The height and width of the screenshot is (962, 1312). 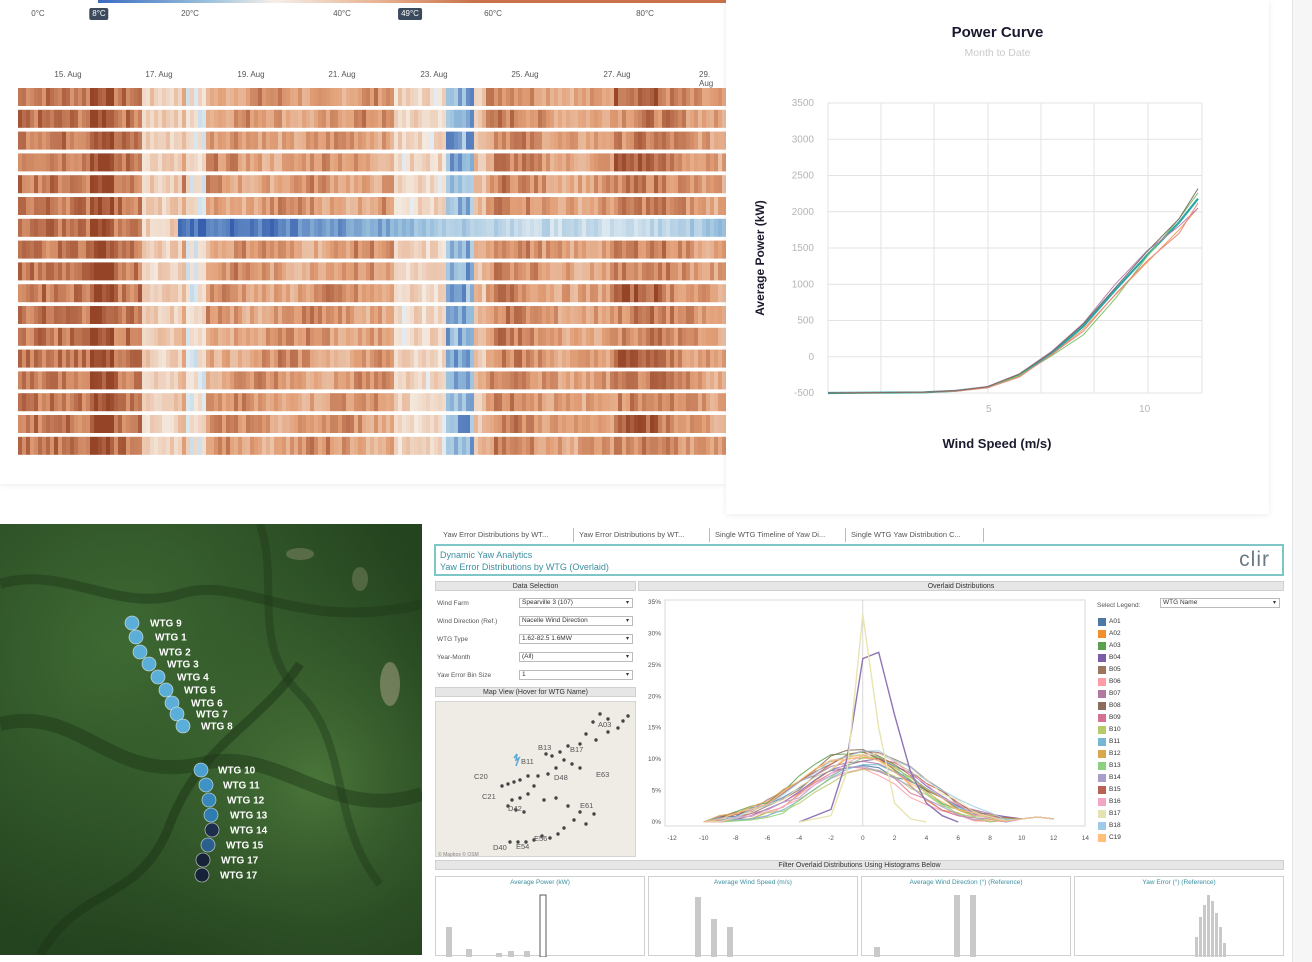 What do you see at coordinates (410, 14) in the screenshot?
I see `scale-max-handle: 49°C` at bounding box center [410, 14].